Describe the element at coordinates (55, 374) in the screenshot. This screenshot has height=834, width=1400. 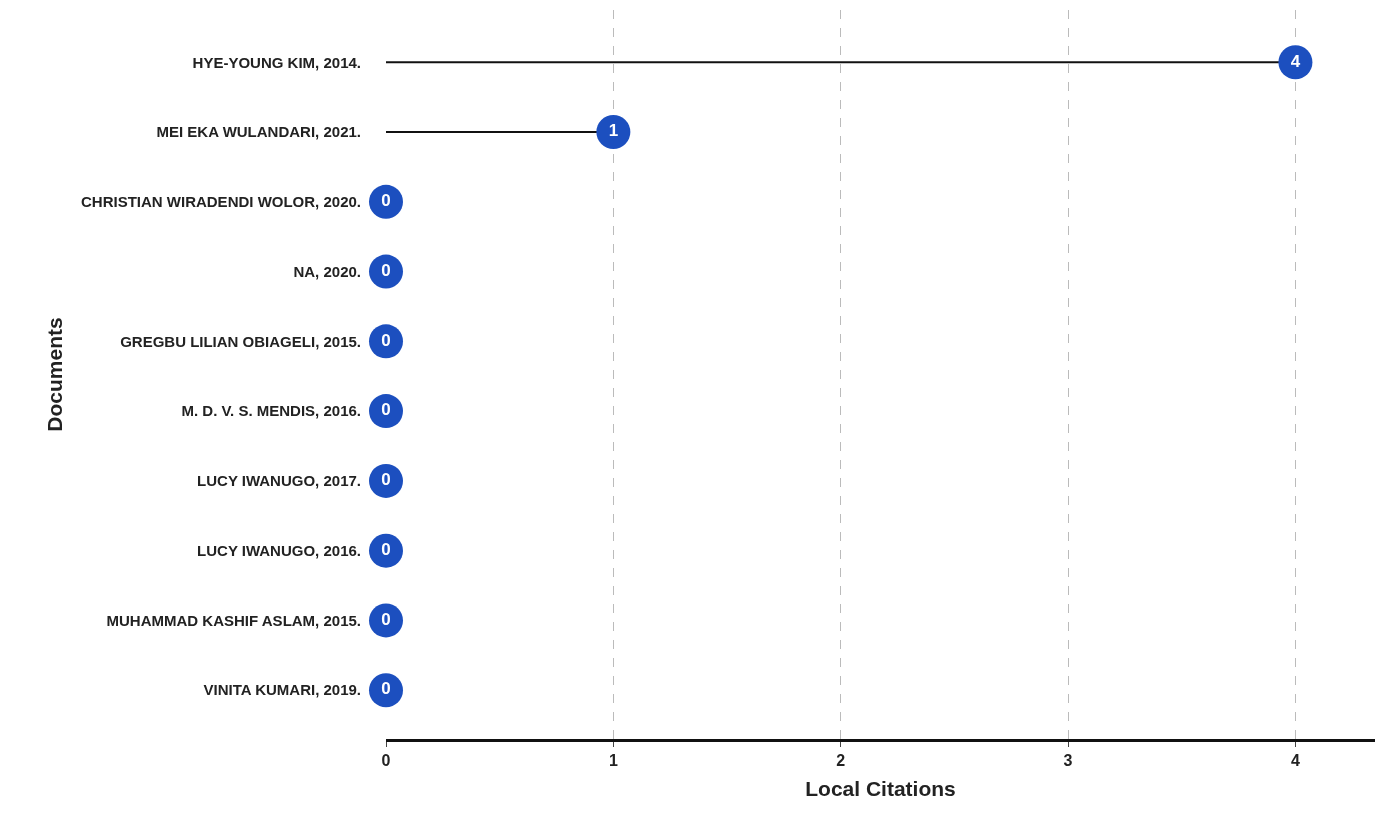
I see `y-axis-title: Documents` at that location.